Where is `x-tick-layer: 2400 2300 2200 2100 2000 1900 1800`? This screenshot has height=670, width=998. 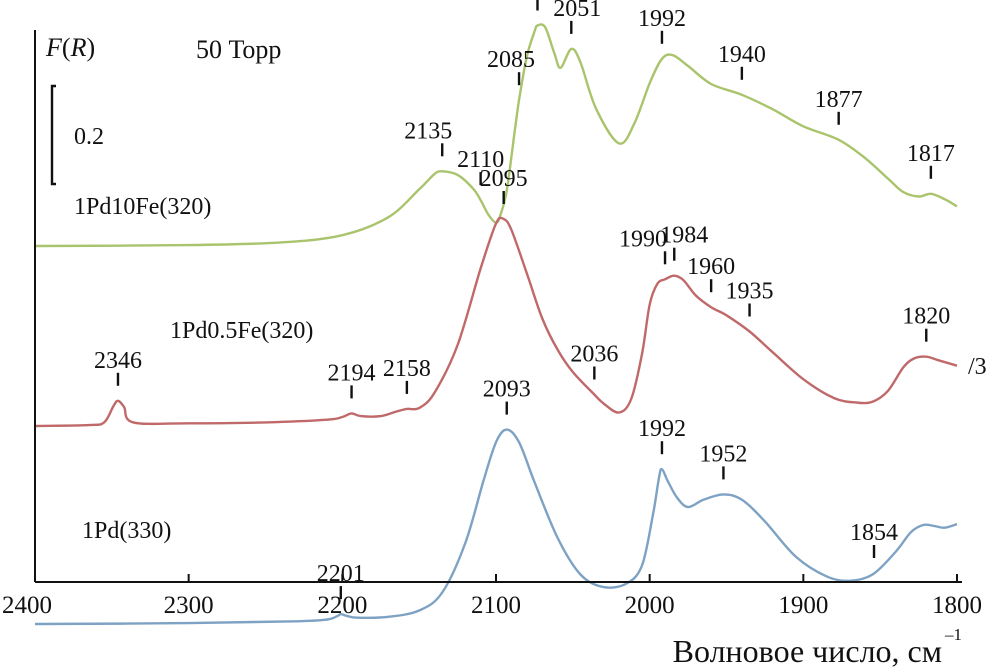
x-tick-layer: 2400 2300 2200 2100 2000 1900 1800 is located at coordinates (492, 596).